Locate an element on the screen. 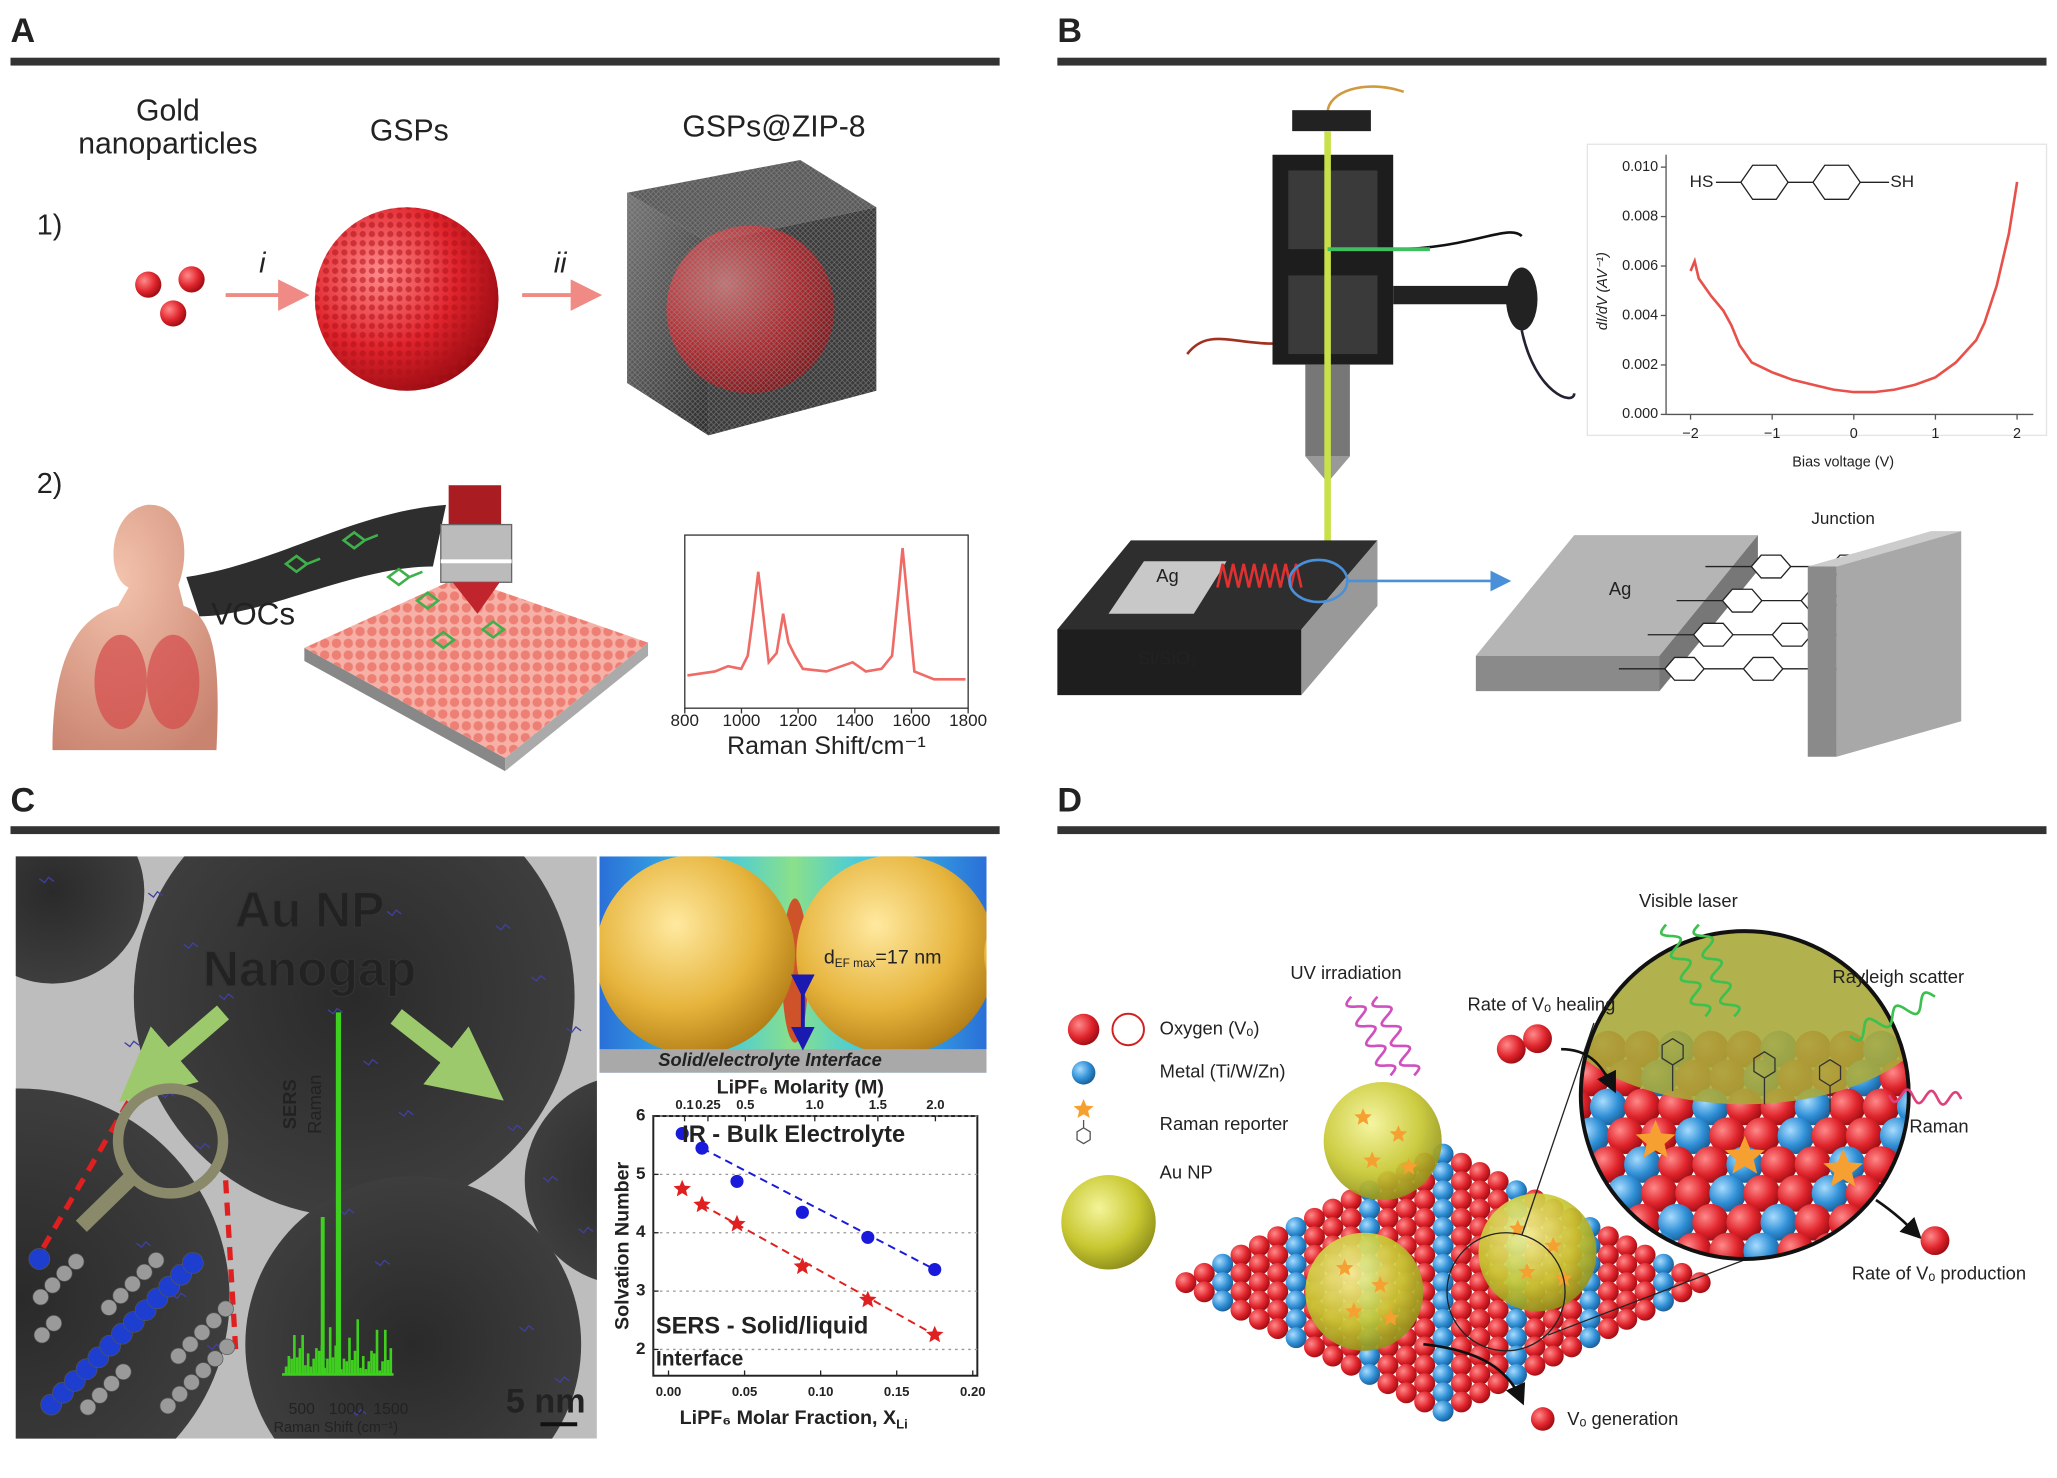 The image size is (2057, 1478). oxygen-atom is located at coordinates (1542, 1419).